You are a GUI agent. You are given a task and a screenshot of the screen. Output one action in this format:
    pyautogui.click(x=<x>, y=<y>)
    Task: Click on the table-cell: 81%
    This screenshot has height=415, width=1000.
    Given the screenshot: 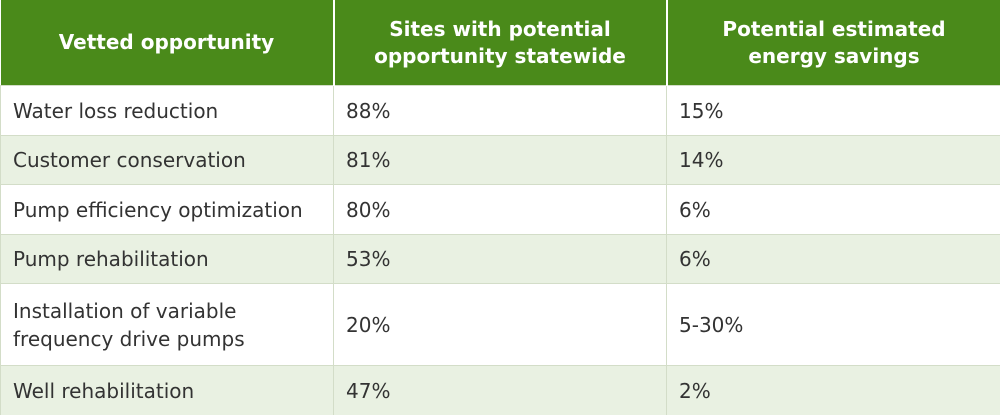 What is the action you would take?
    pyautogui.click(x=500, y=160)
    